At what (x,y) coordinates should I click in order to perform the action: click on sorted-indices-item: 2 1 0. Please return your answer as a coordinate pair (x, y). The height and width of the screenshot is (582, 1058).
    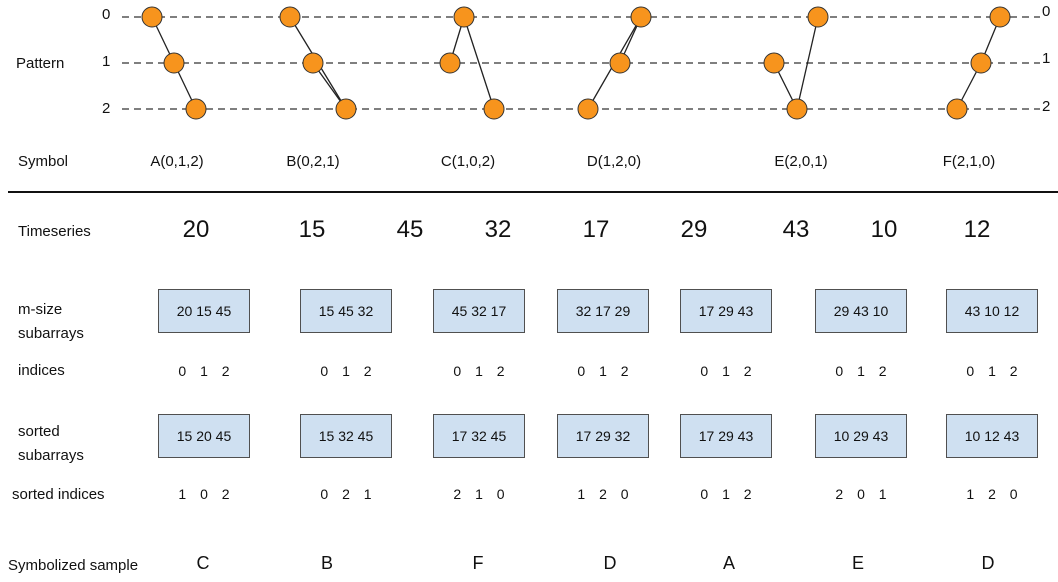
    Looking at the image, I should click on (479, 494).